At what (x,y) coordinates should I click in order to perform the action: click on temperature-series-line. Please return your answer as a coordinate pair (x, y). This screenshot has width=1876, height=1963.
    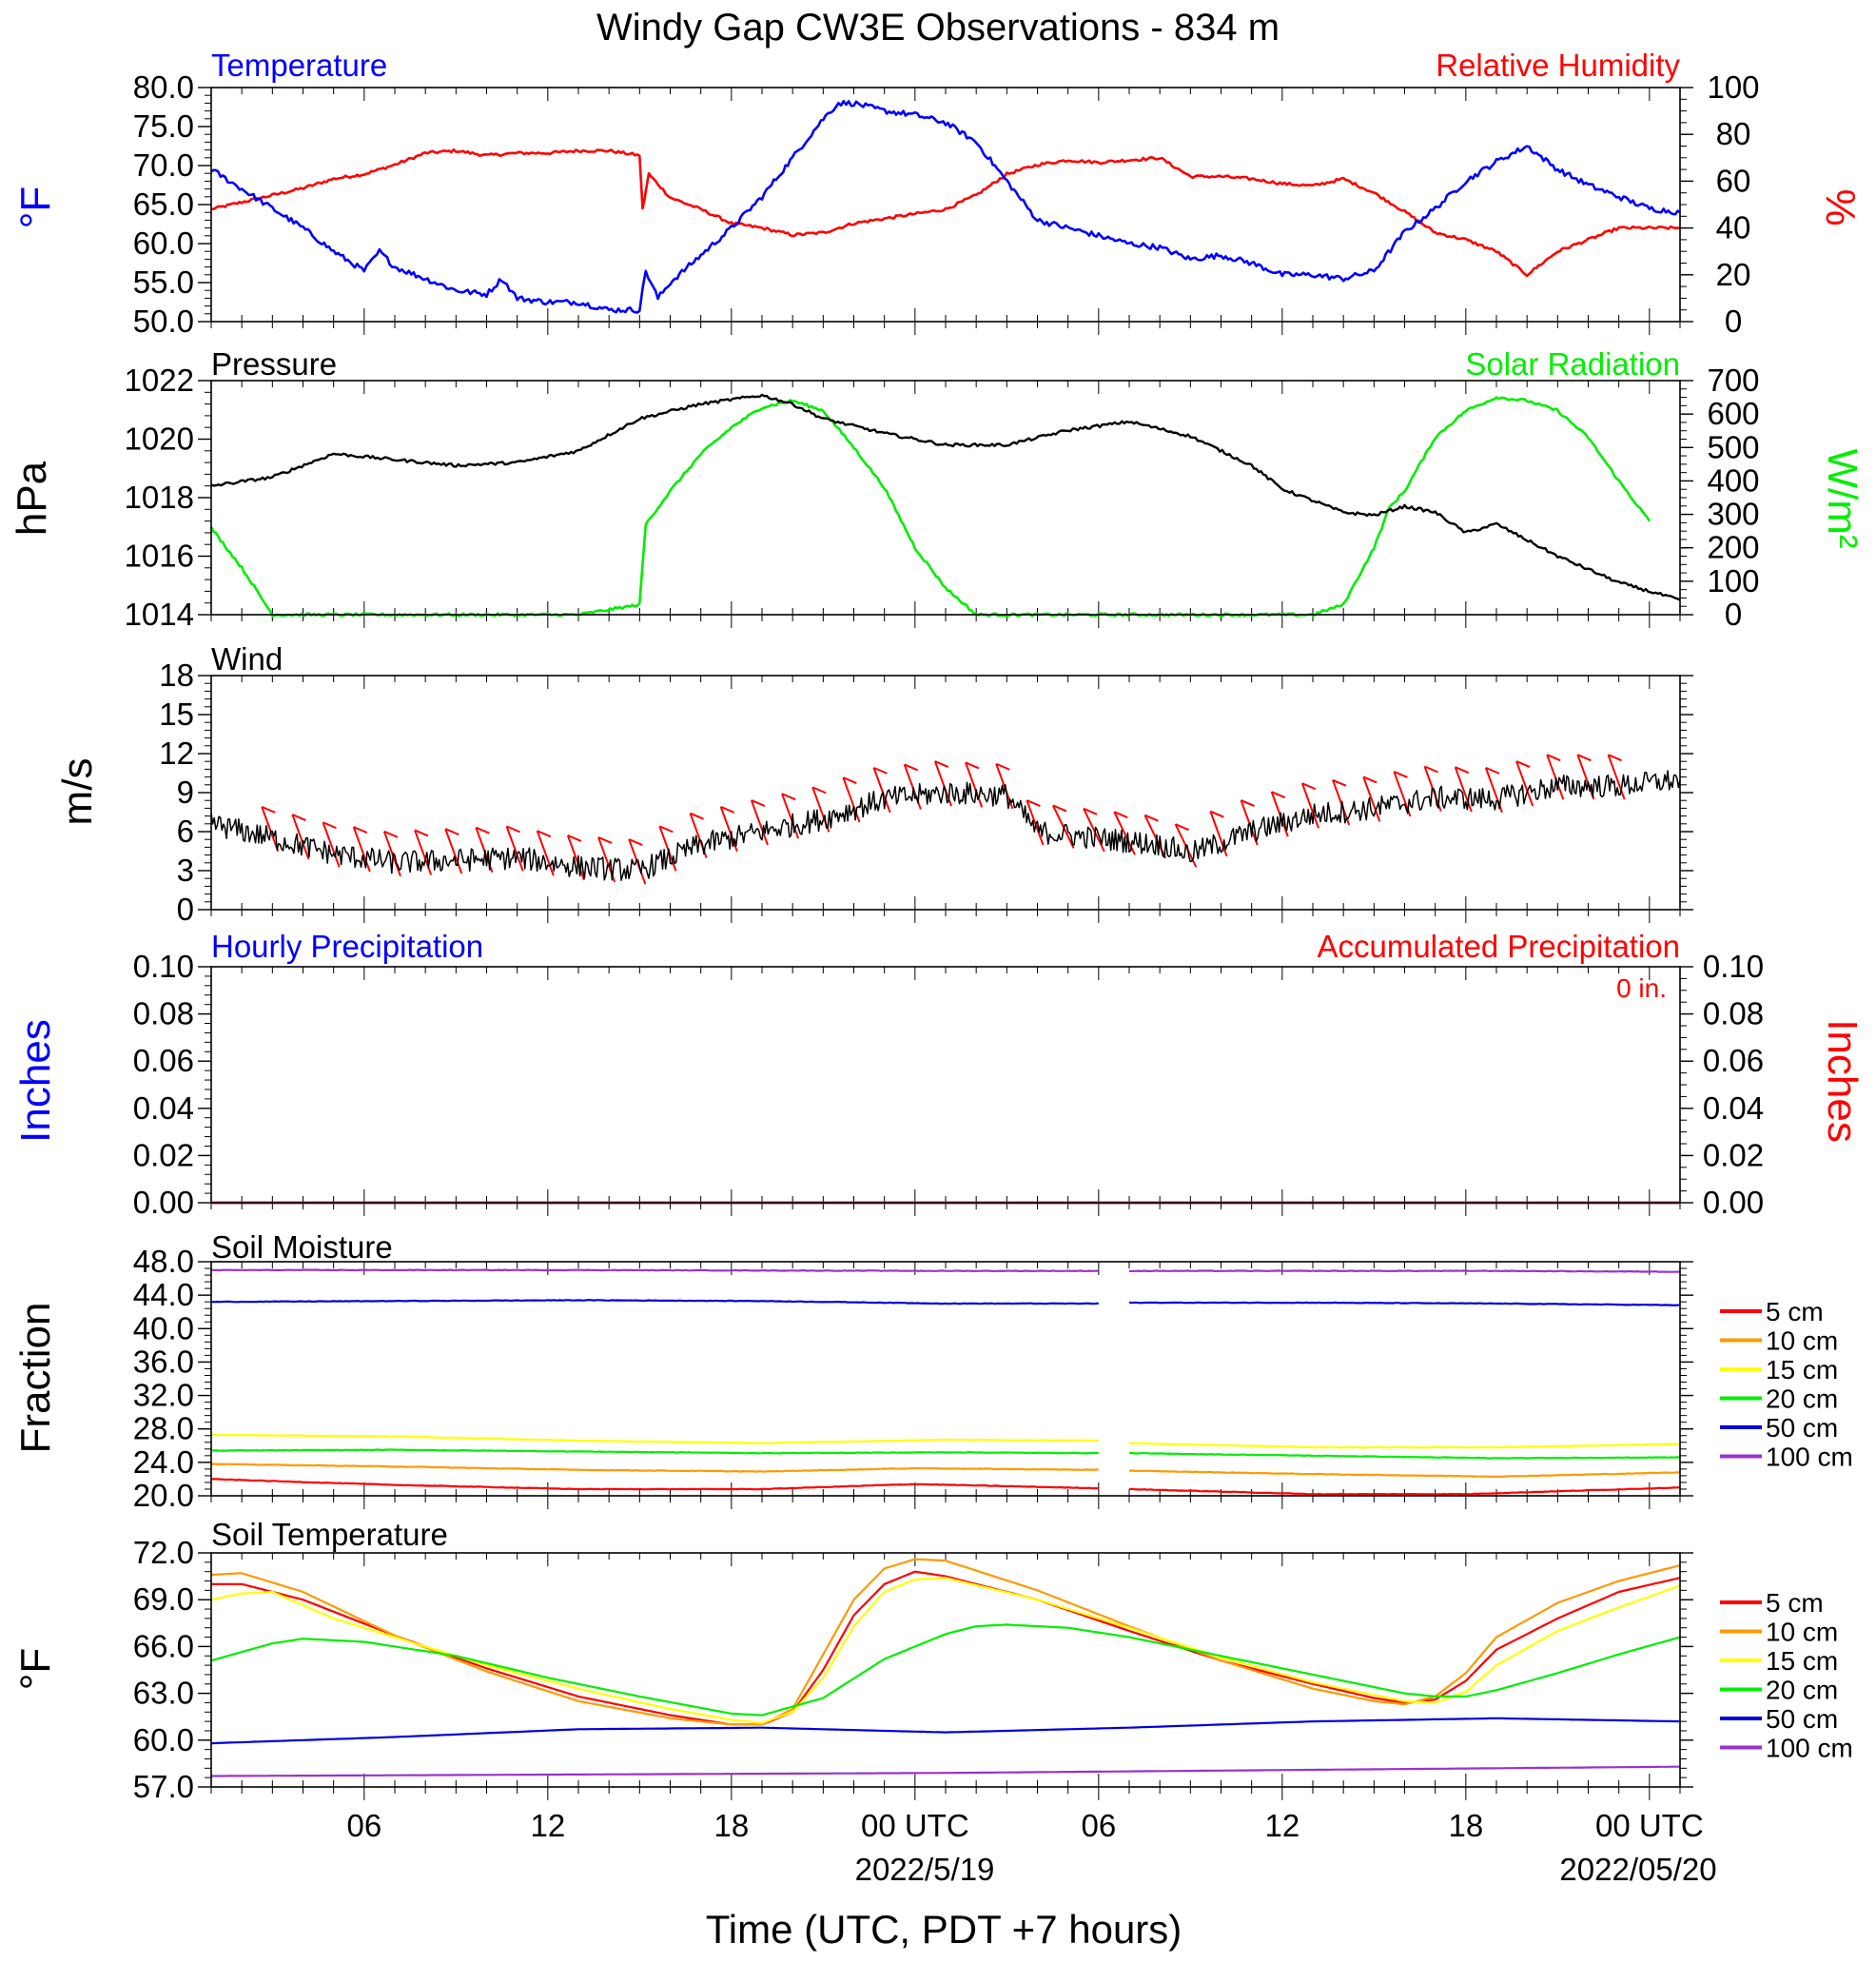
    Looking at the image, I should click on (945, 206).